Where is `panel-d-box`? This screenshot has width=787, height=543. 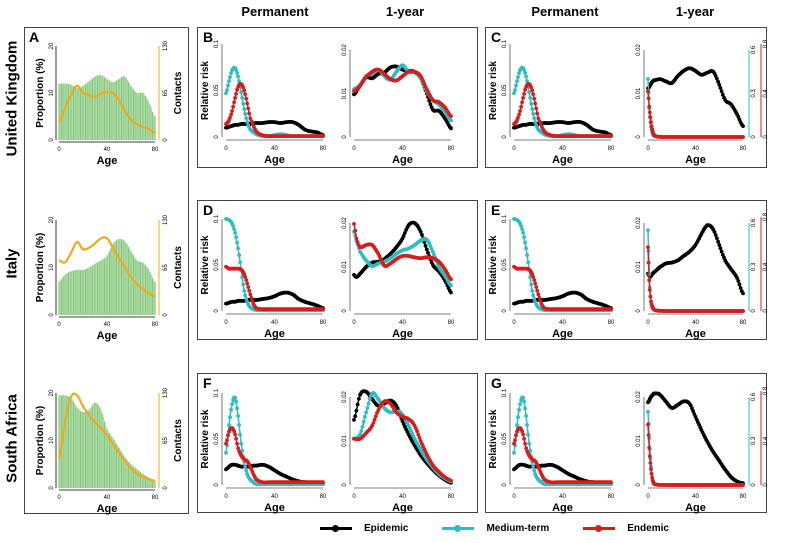
panel-d-box is located at coordinates (337, 270).